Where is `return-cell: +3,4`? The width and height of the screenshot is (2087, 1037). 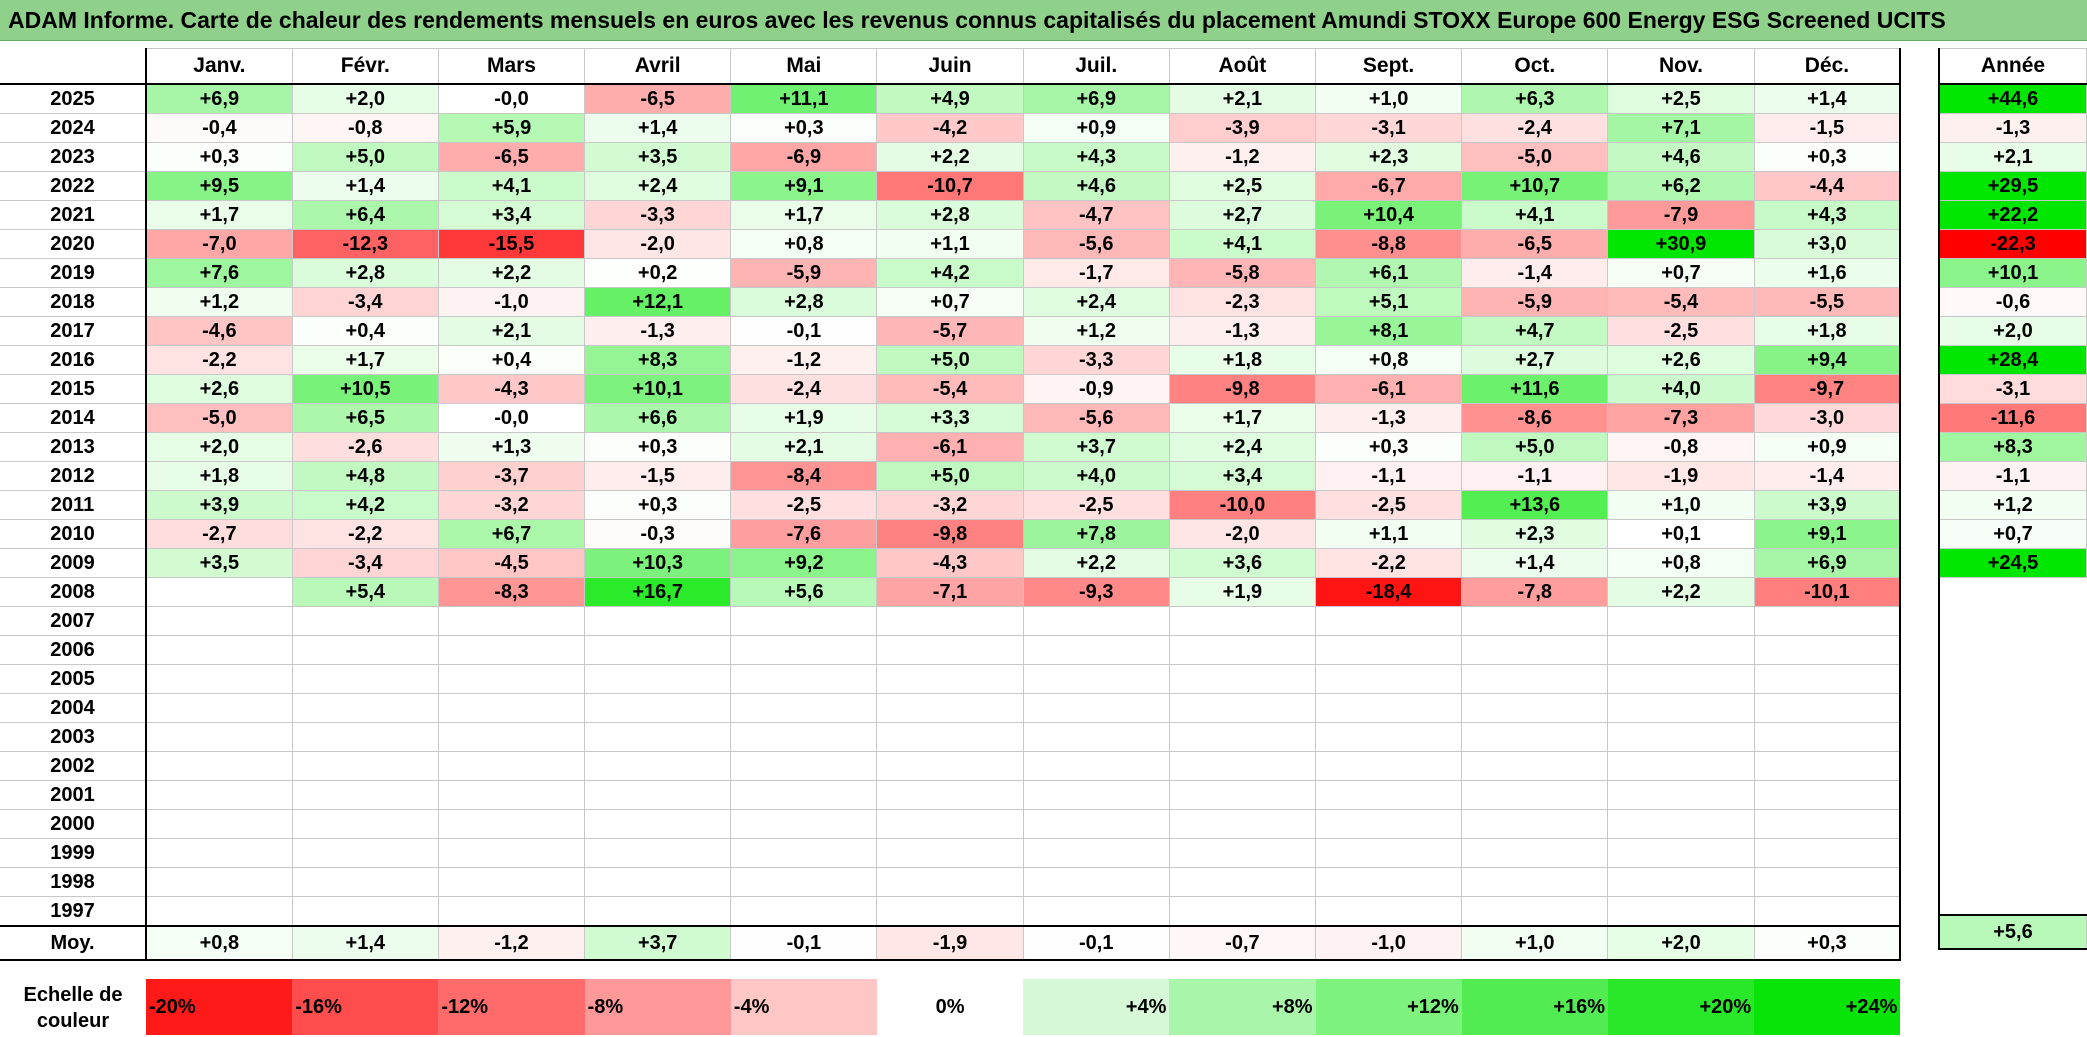 return-cell: +3,4 is located at coordinates (511, 215).